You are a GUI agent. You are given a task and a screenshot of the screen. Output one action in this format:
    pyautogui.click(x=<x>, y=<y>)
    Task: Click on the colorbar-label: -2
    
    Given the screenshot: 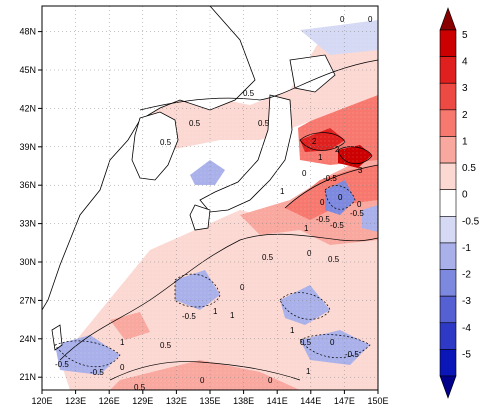 What is the action you would take?
    pyautogui.click(x=466, y=275)
    